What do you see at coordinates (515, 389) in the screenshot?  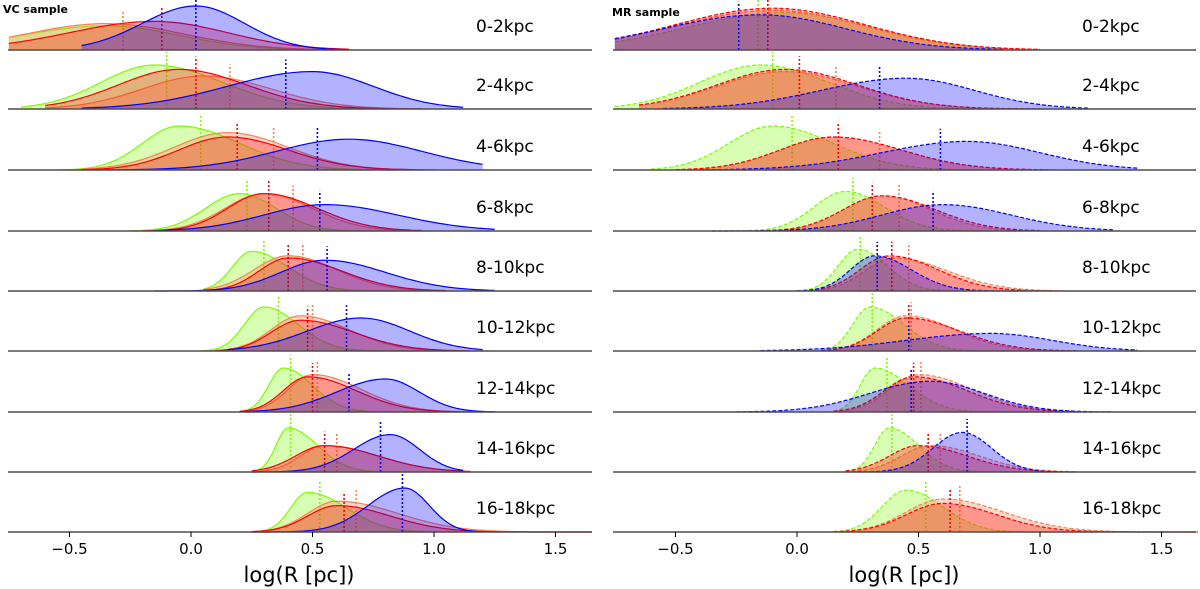 I see `vc-row-label: 12-14kpc` at bounding box center [515, 389].